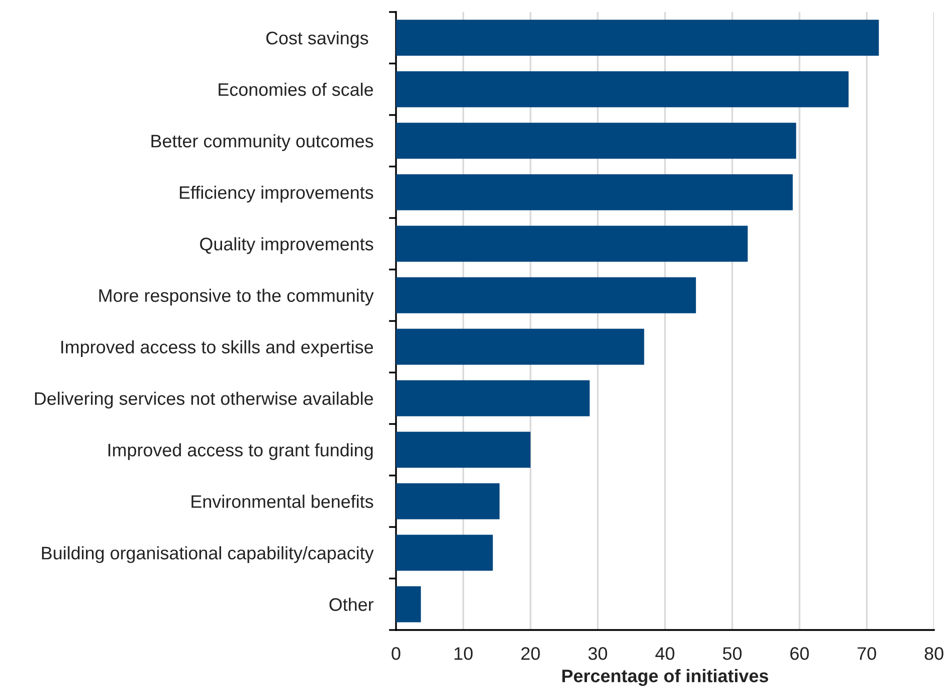  Describe the element at coordinates (295, 89) in the screenshot. I see `y-tick-label: Economies of scale` at that location.